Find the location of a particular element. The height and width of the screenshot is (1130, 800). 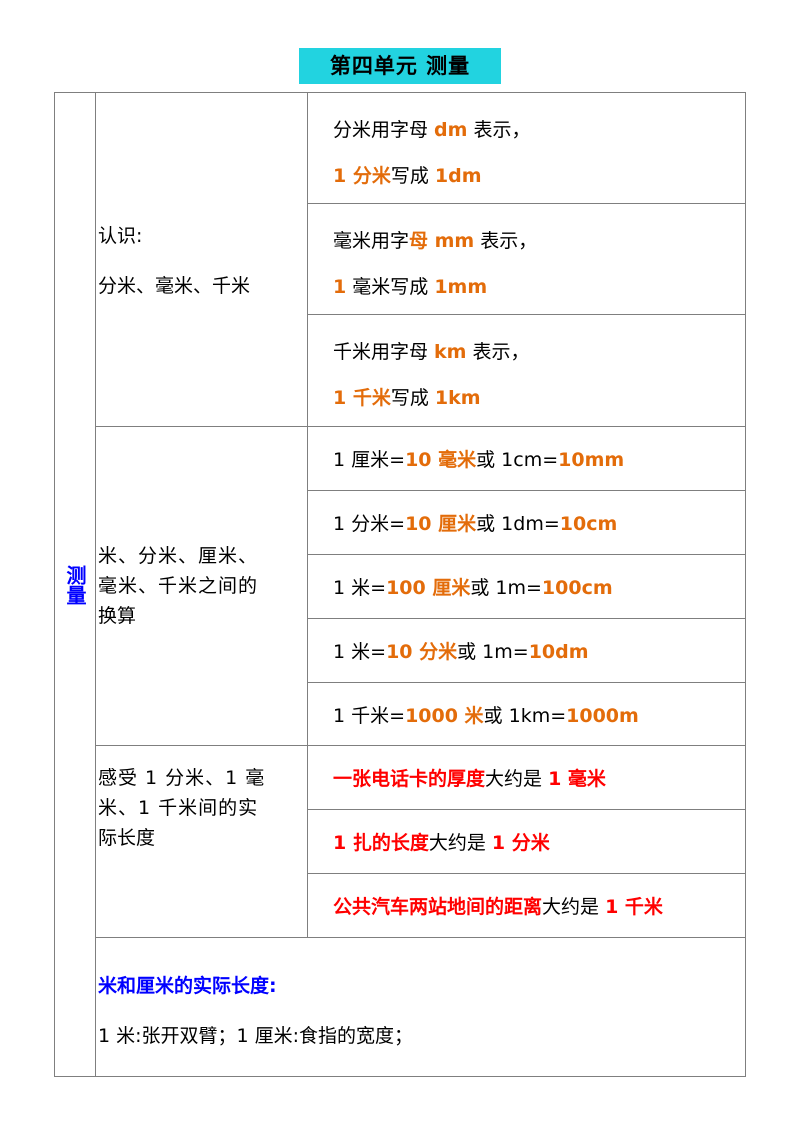

conv-d: 10dm is located at coordinates (558, 652).